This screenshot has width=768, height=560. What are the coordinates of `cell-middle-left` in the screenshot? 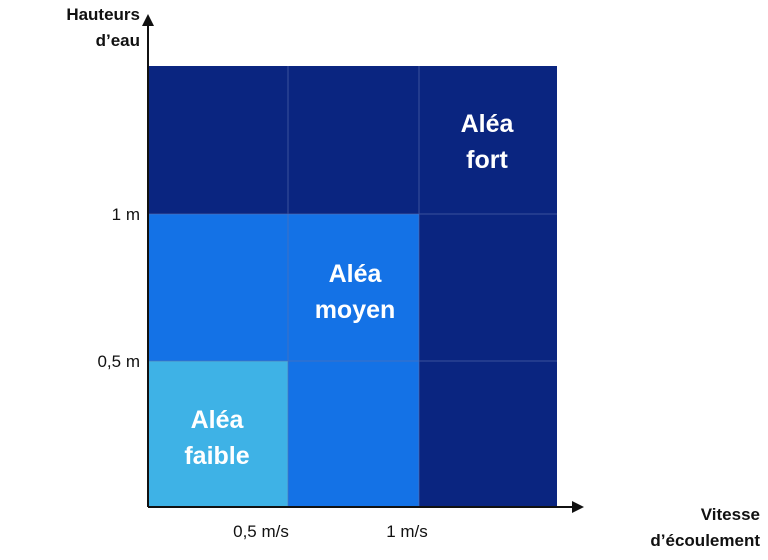 It's located at (218, 287).